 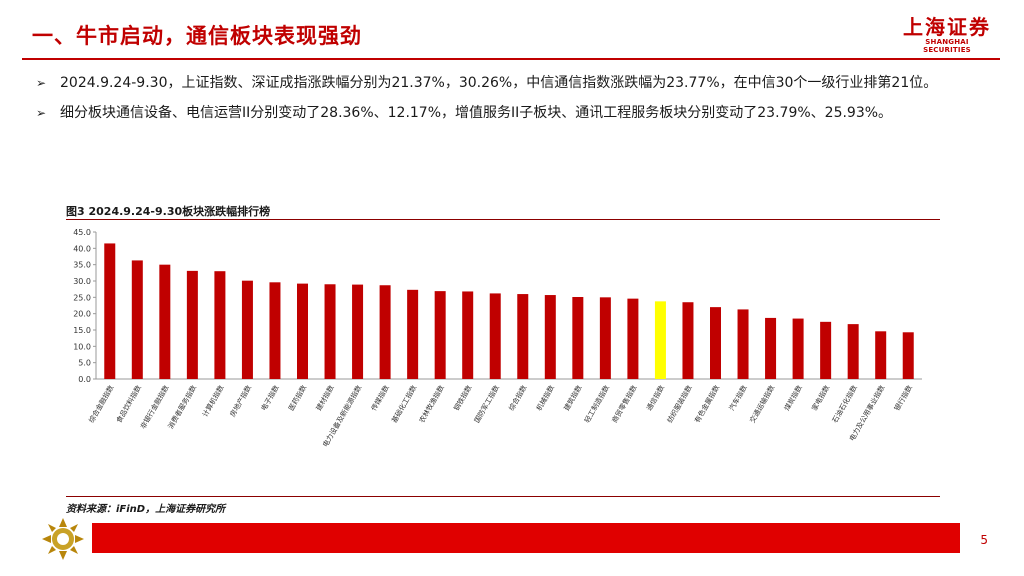 What do you see at coordinates (82, 265) in the screenshot?
I see `y-tick-label: 35.0` at bounding box center [82, 265].